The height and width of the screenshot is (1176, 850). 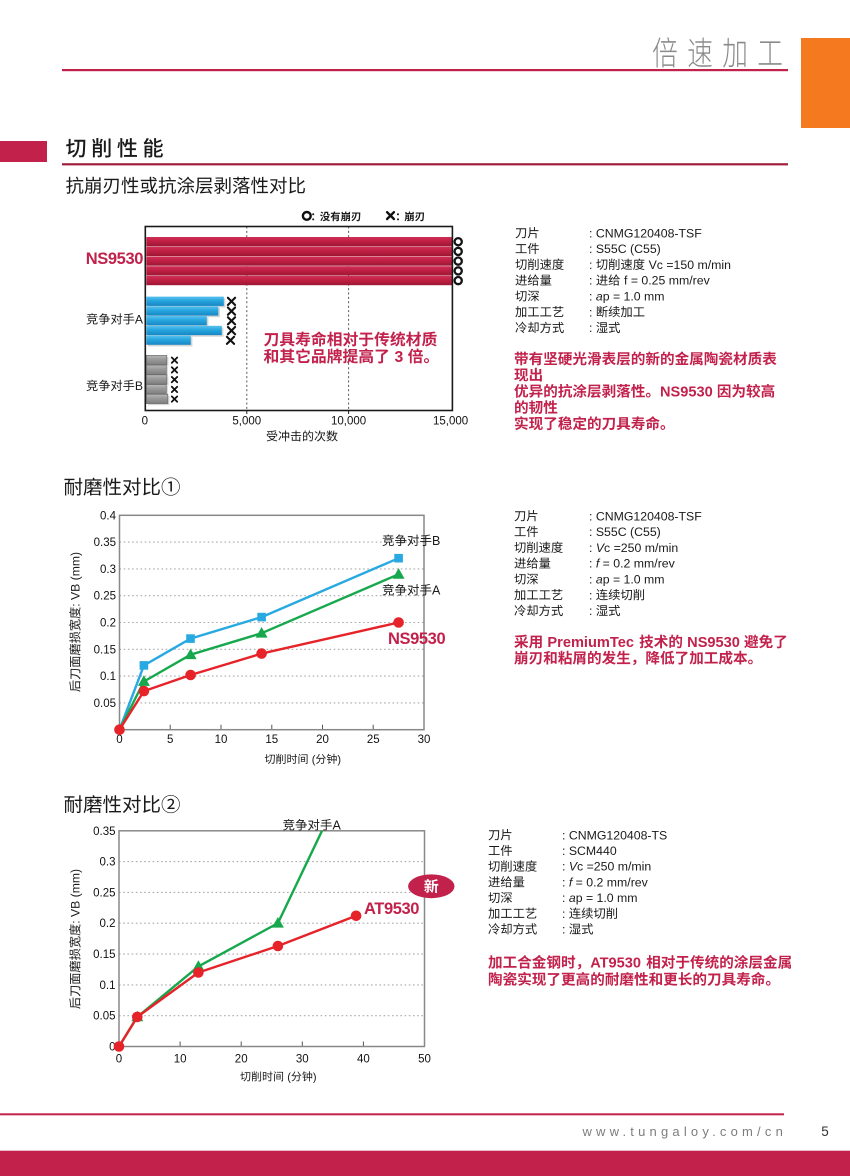 What do you see at coordinates (667, 281) in the screenshot?
I see `svg-text: f = 0.25 mm/rev` at bounding box center [667, 281].